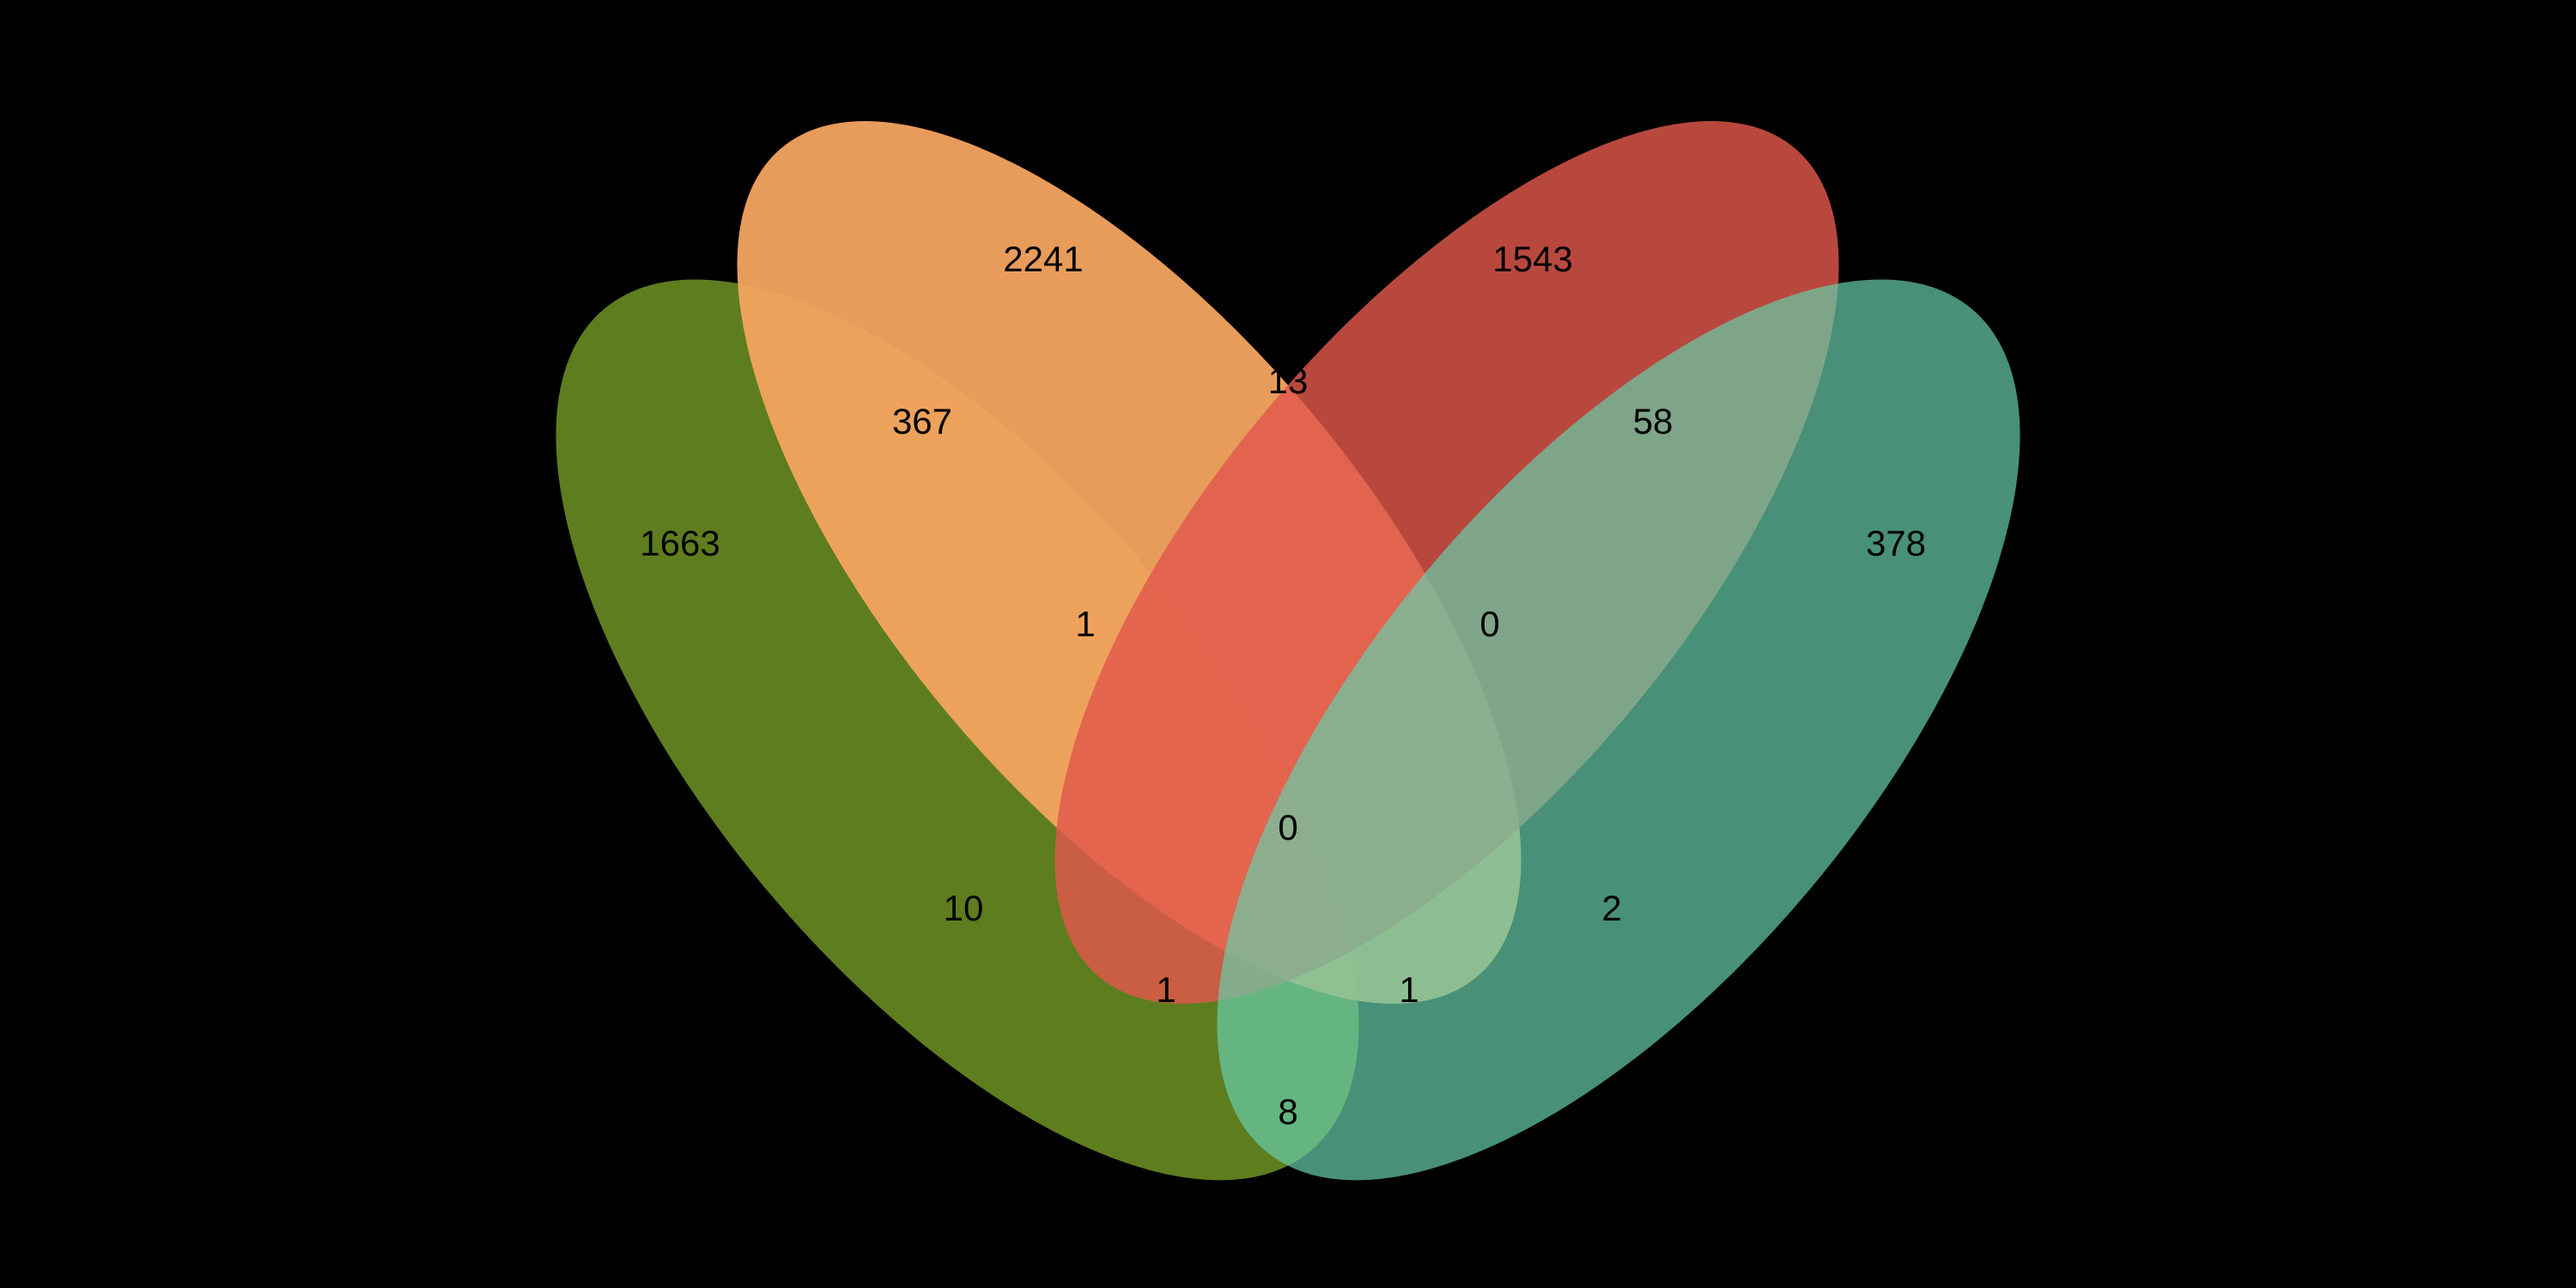  What do you see at coordinates (680, 543) in the screenshot?
I see `region-a-only-label: 1663` at bounding box center [680, 543].